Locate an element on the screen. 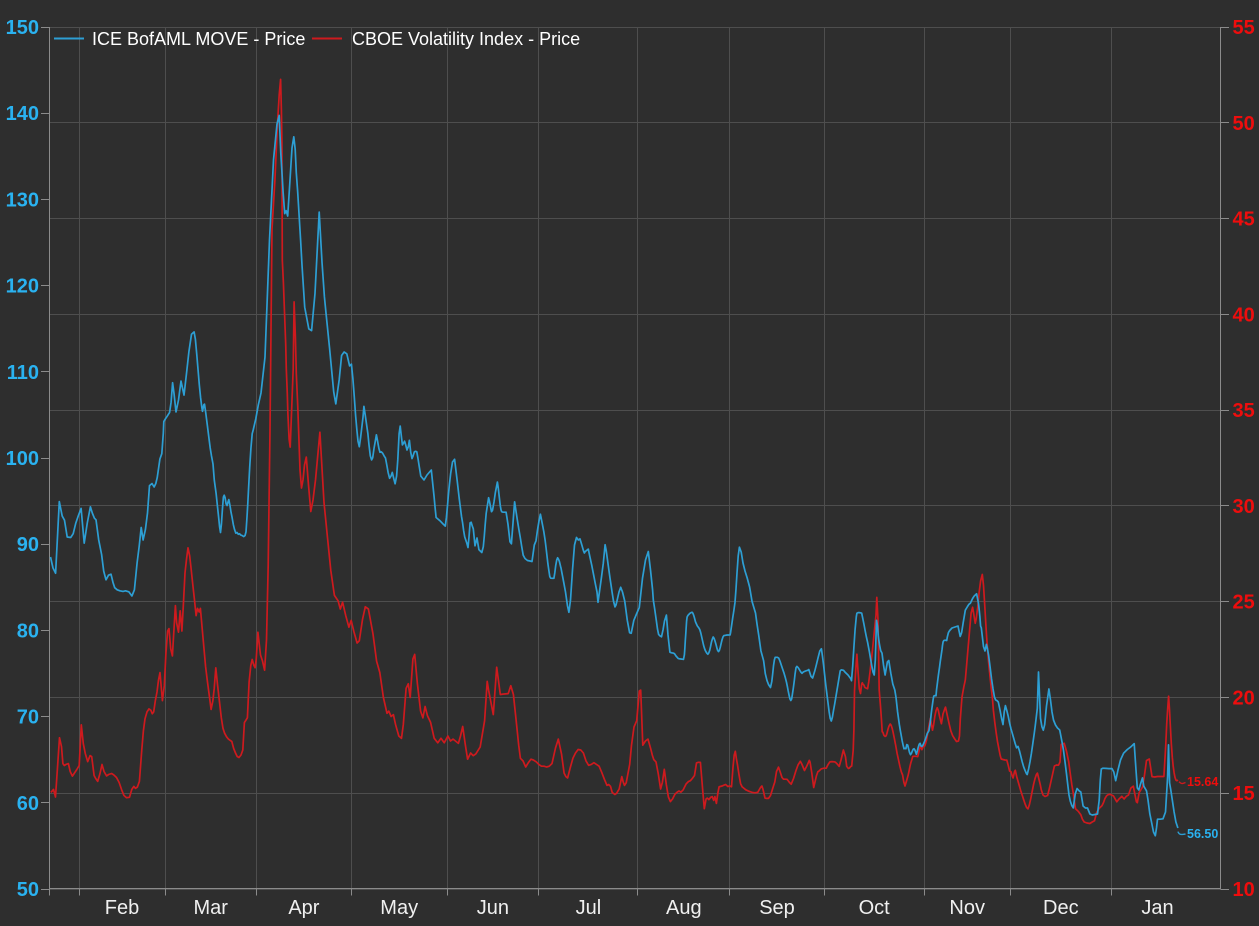  svg-text: 40 is located at coordinates (1244, 315).